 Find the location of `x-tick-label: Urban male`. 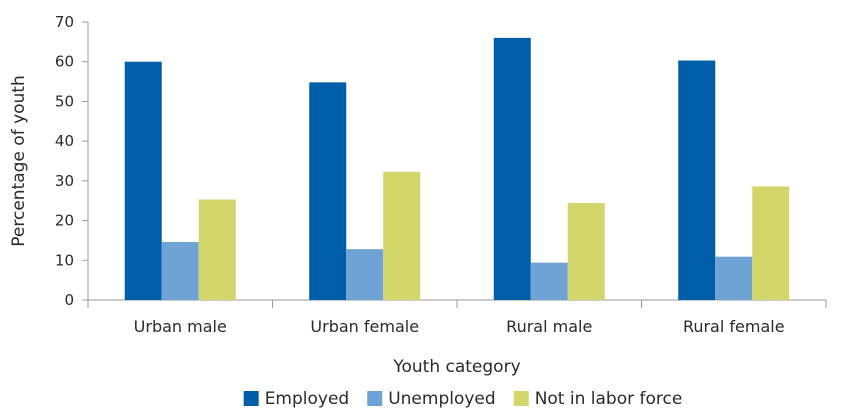

x-tick-label: Urban male is located at coordinates (180, 326).